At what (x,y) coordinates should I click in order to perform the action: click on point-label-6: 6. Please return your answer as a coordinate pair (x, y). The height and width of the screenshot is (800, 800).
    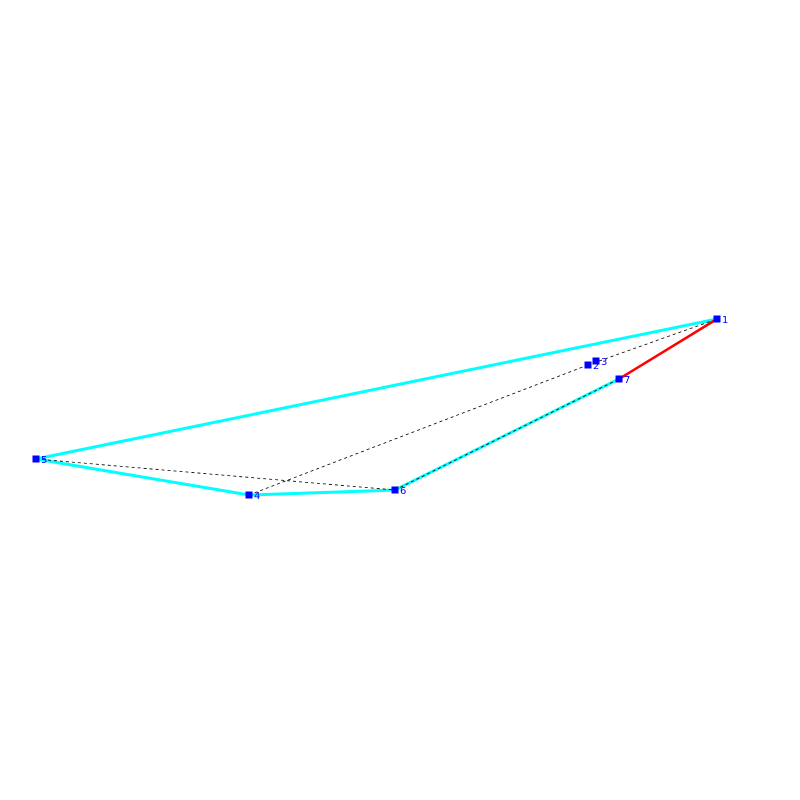
    Looking at the image, I should click on (403, 491).